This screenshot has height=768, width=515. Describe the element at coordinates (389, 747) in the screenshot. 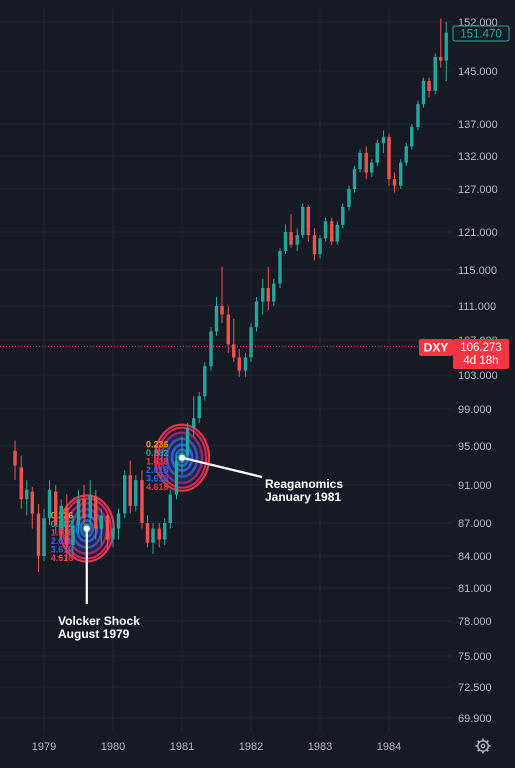

I see `x-tick-label: 1984` at that location.